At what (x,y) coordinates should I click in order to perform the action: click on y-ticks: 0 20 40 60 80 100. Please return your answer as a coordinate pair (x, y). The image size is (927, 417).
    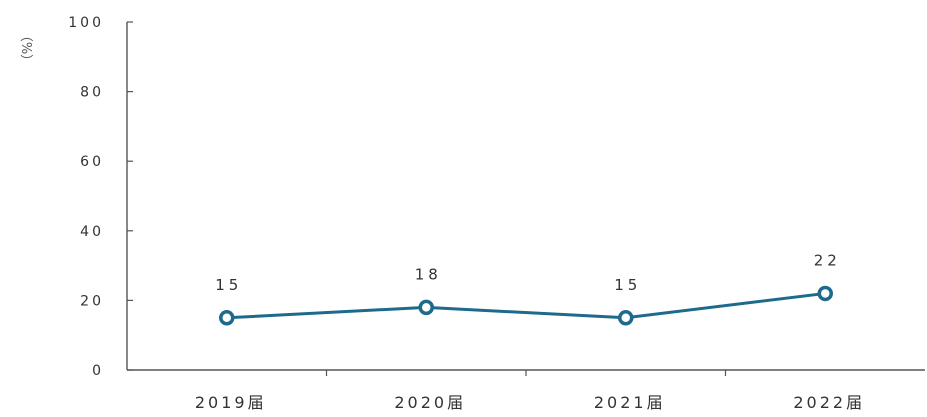
    Looking at the image, I should click on (100, 197).